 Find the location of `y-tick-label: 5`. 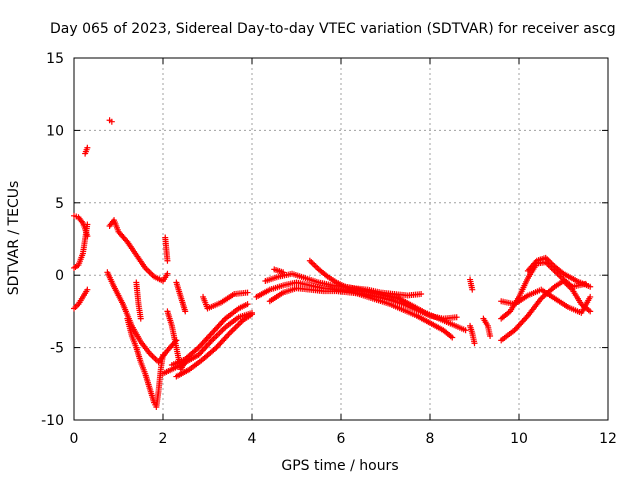

y-tick-label: 5 is located at coordinates (59, 204).